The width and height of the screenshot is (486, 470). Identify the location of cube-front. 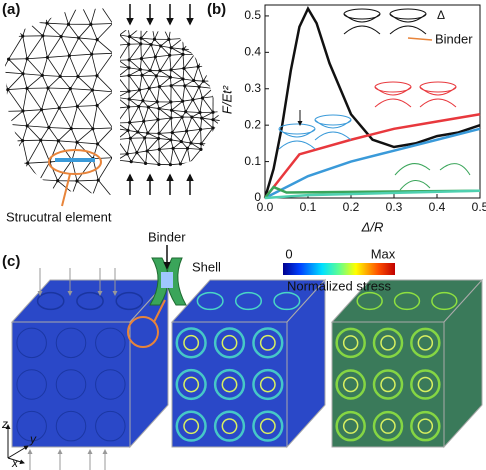
(229, 384).